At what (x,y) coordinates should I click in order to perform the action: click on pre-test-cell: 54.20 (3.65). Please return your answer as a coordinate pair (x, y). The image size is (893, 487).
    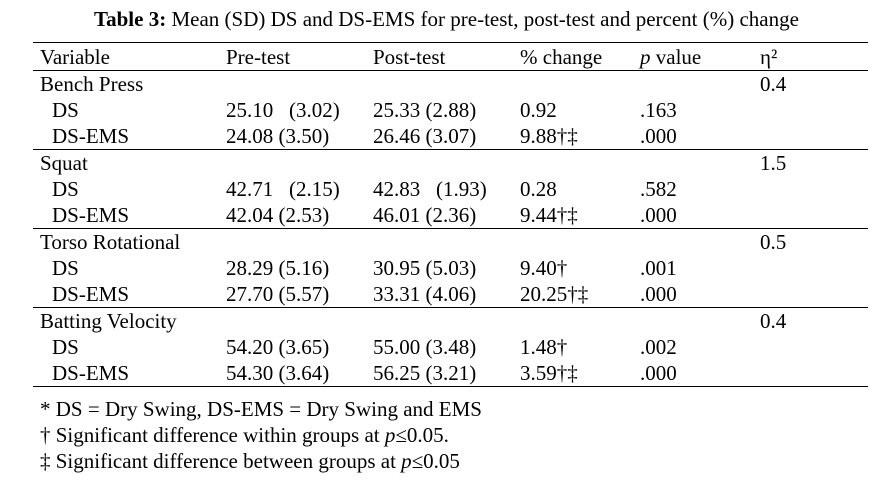
    Looking at the image, I should click on (278, 347).